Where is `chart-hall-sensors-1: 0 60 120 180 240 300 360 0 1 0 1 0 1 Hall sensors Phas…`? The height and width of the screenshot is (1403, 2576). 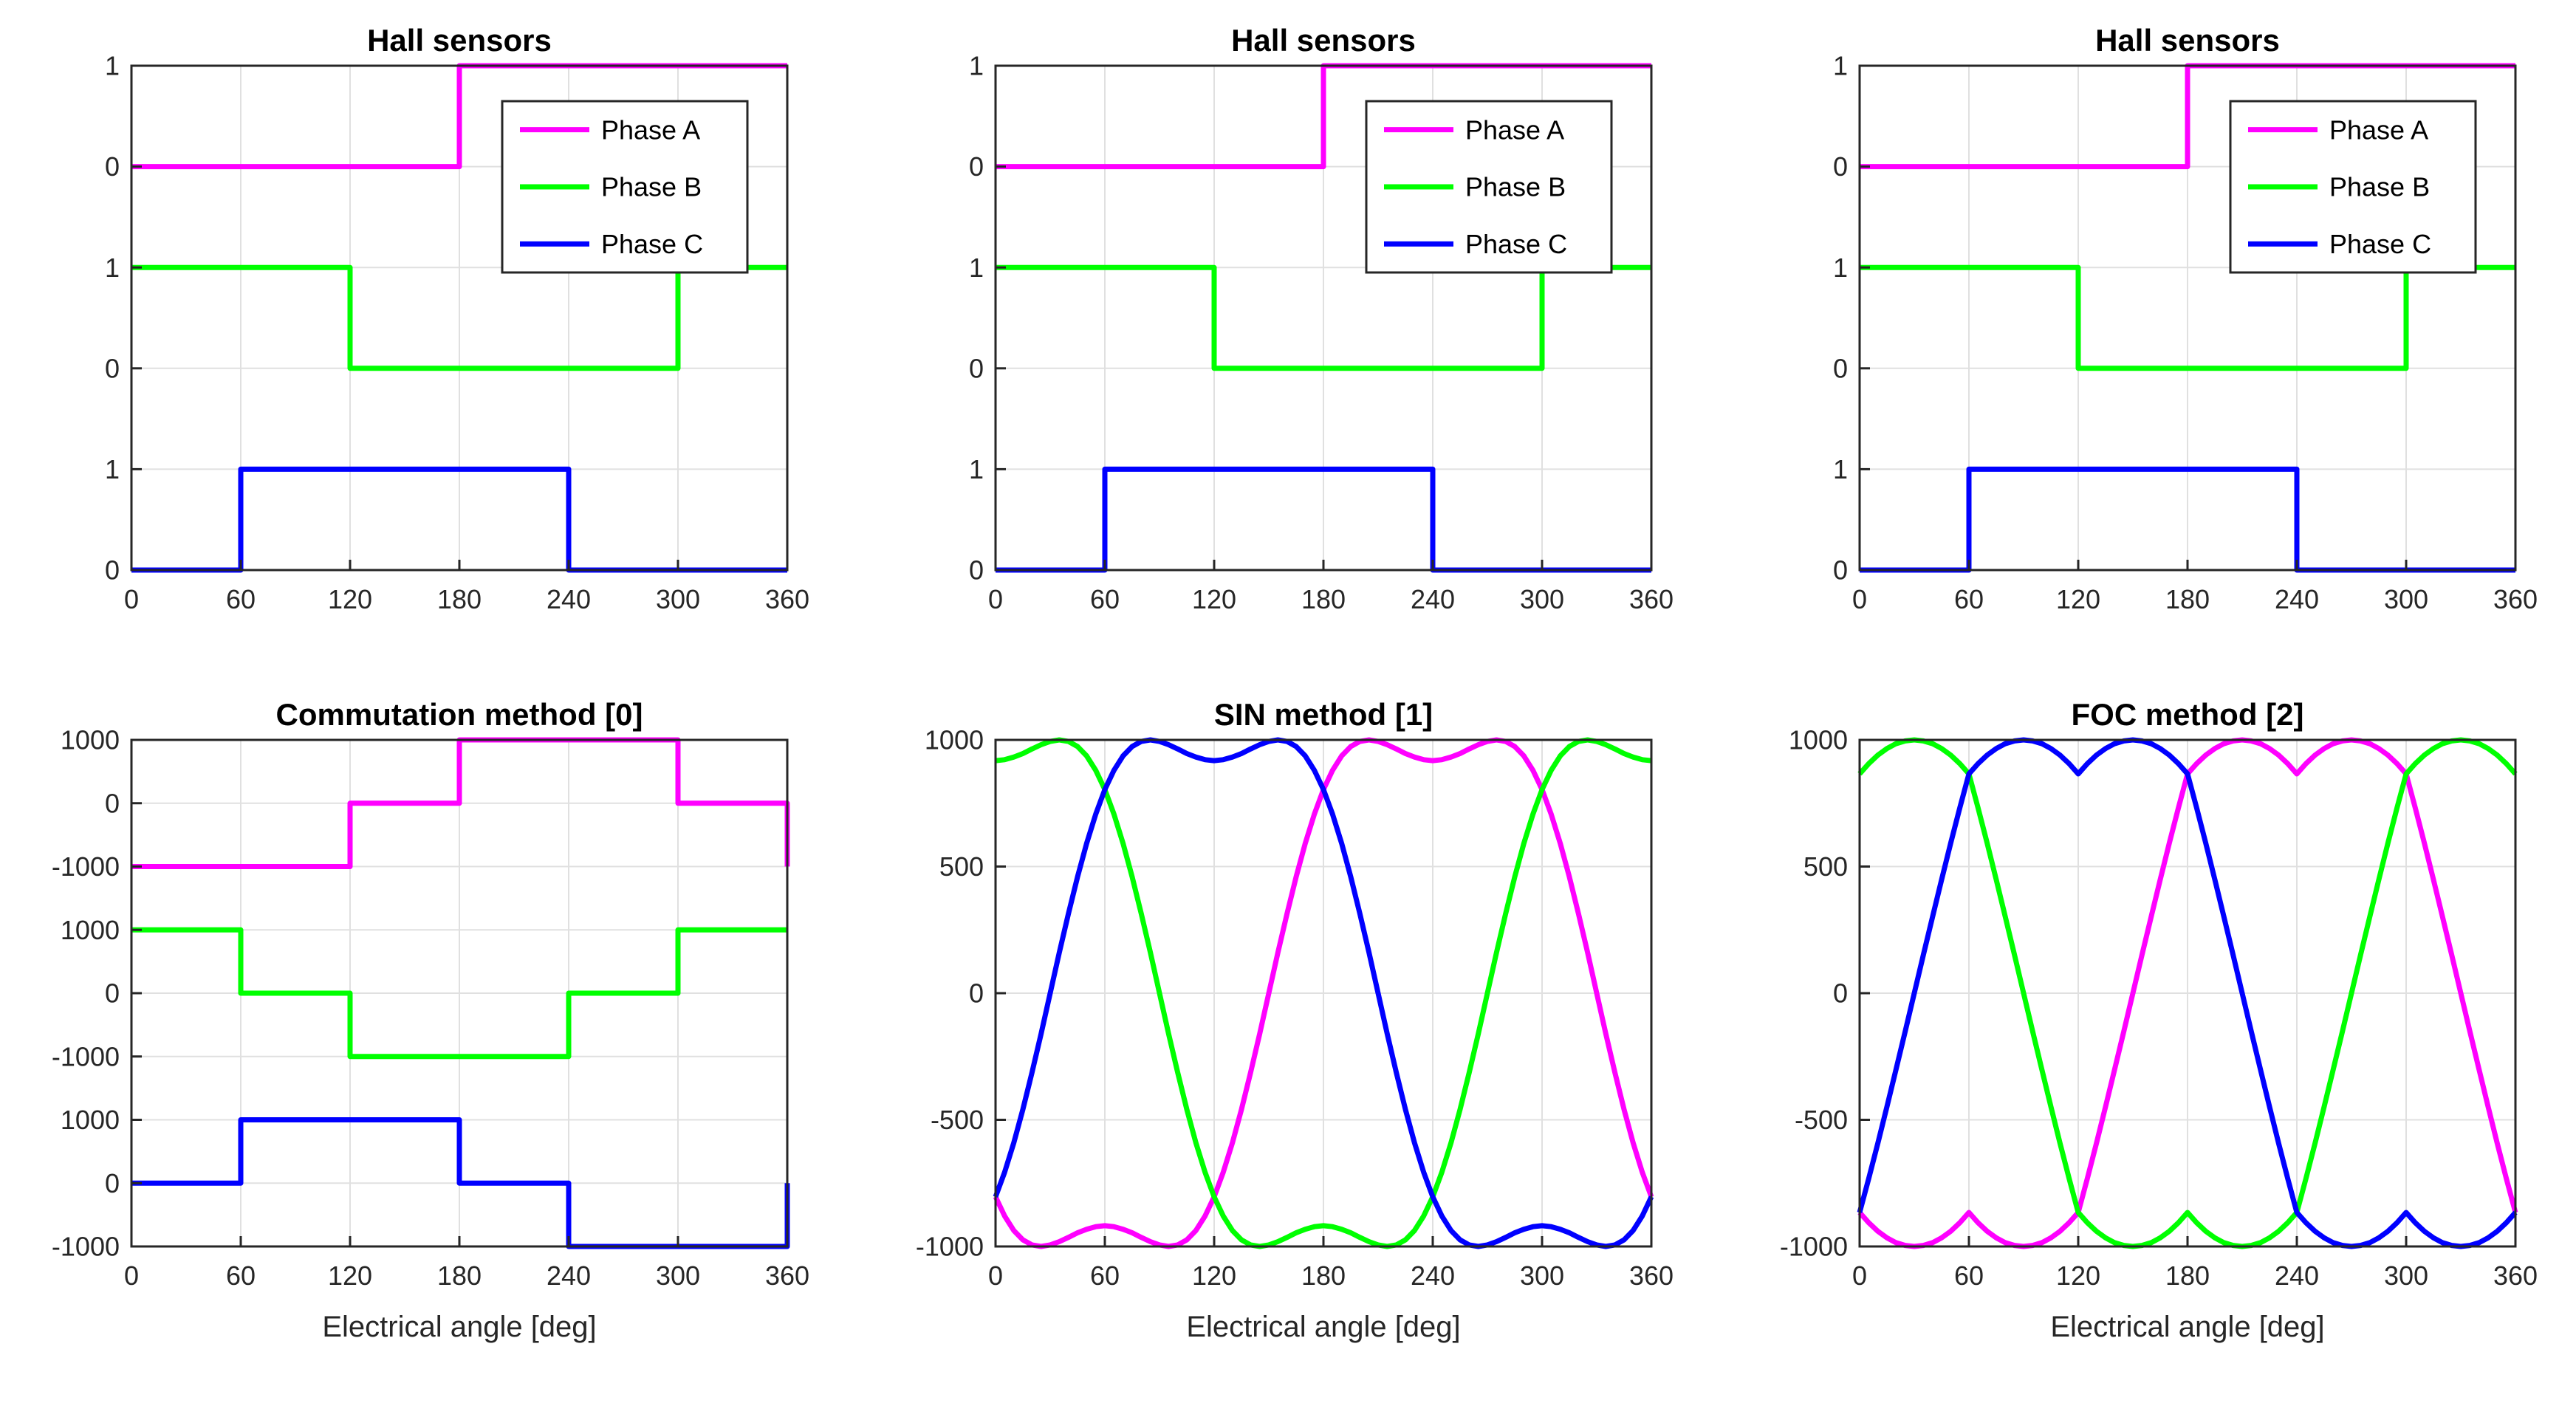
chart-hall-sensors-1: 0 60 120 180 240 300 360 0 1 0 1 0 1 Hall sensors Phas… is located at coordinates (457, 318).